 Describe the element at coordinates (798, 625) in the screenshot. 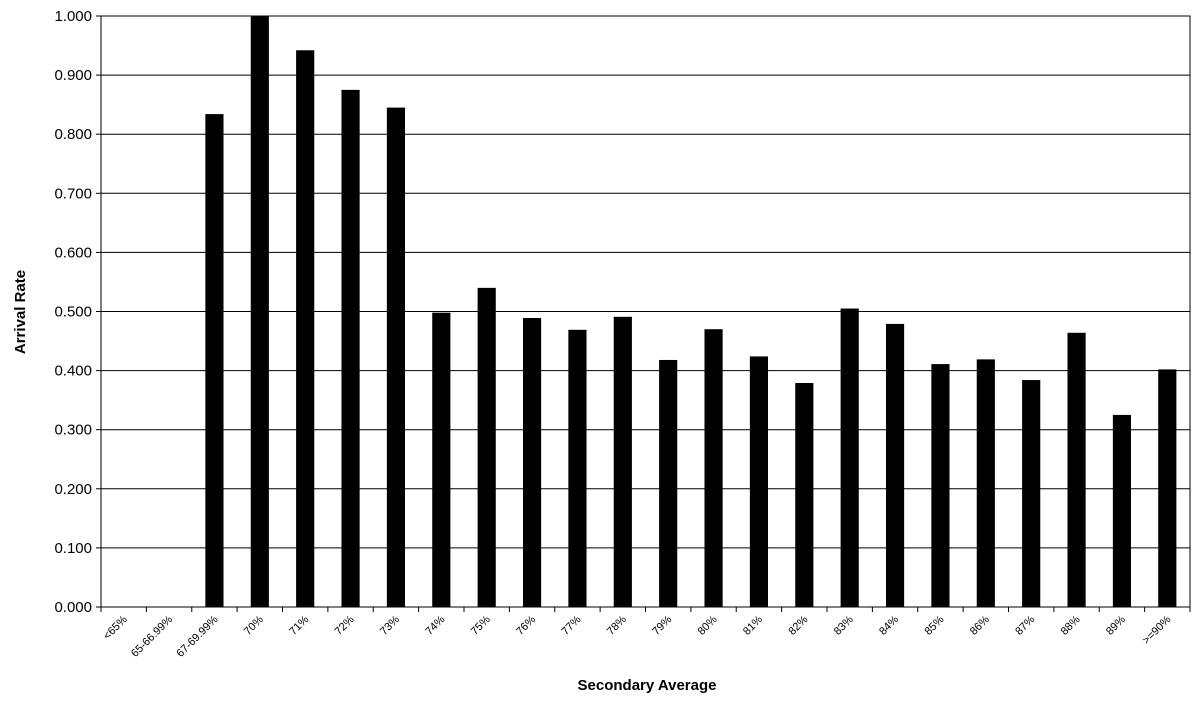

I see `x-tick-label-15: 82%` at that location.